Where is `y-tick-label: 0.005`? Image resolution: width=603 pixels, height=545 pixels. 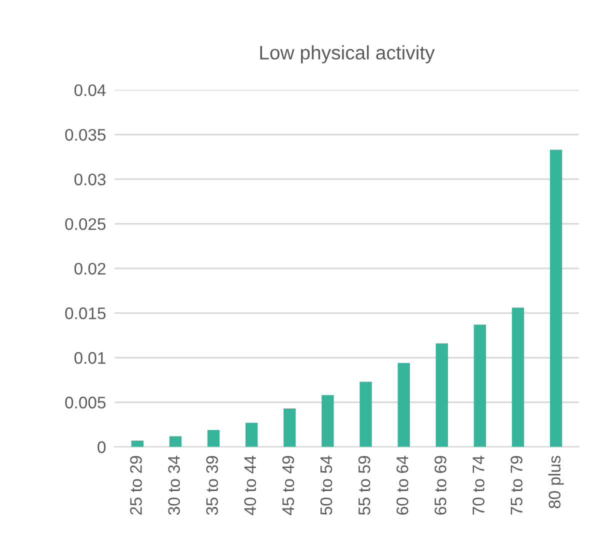
y-tick-label: 0.005 is located at coordinates (85, 402).